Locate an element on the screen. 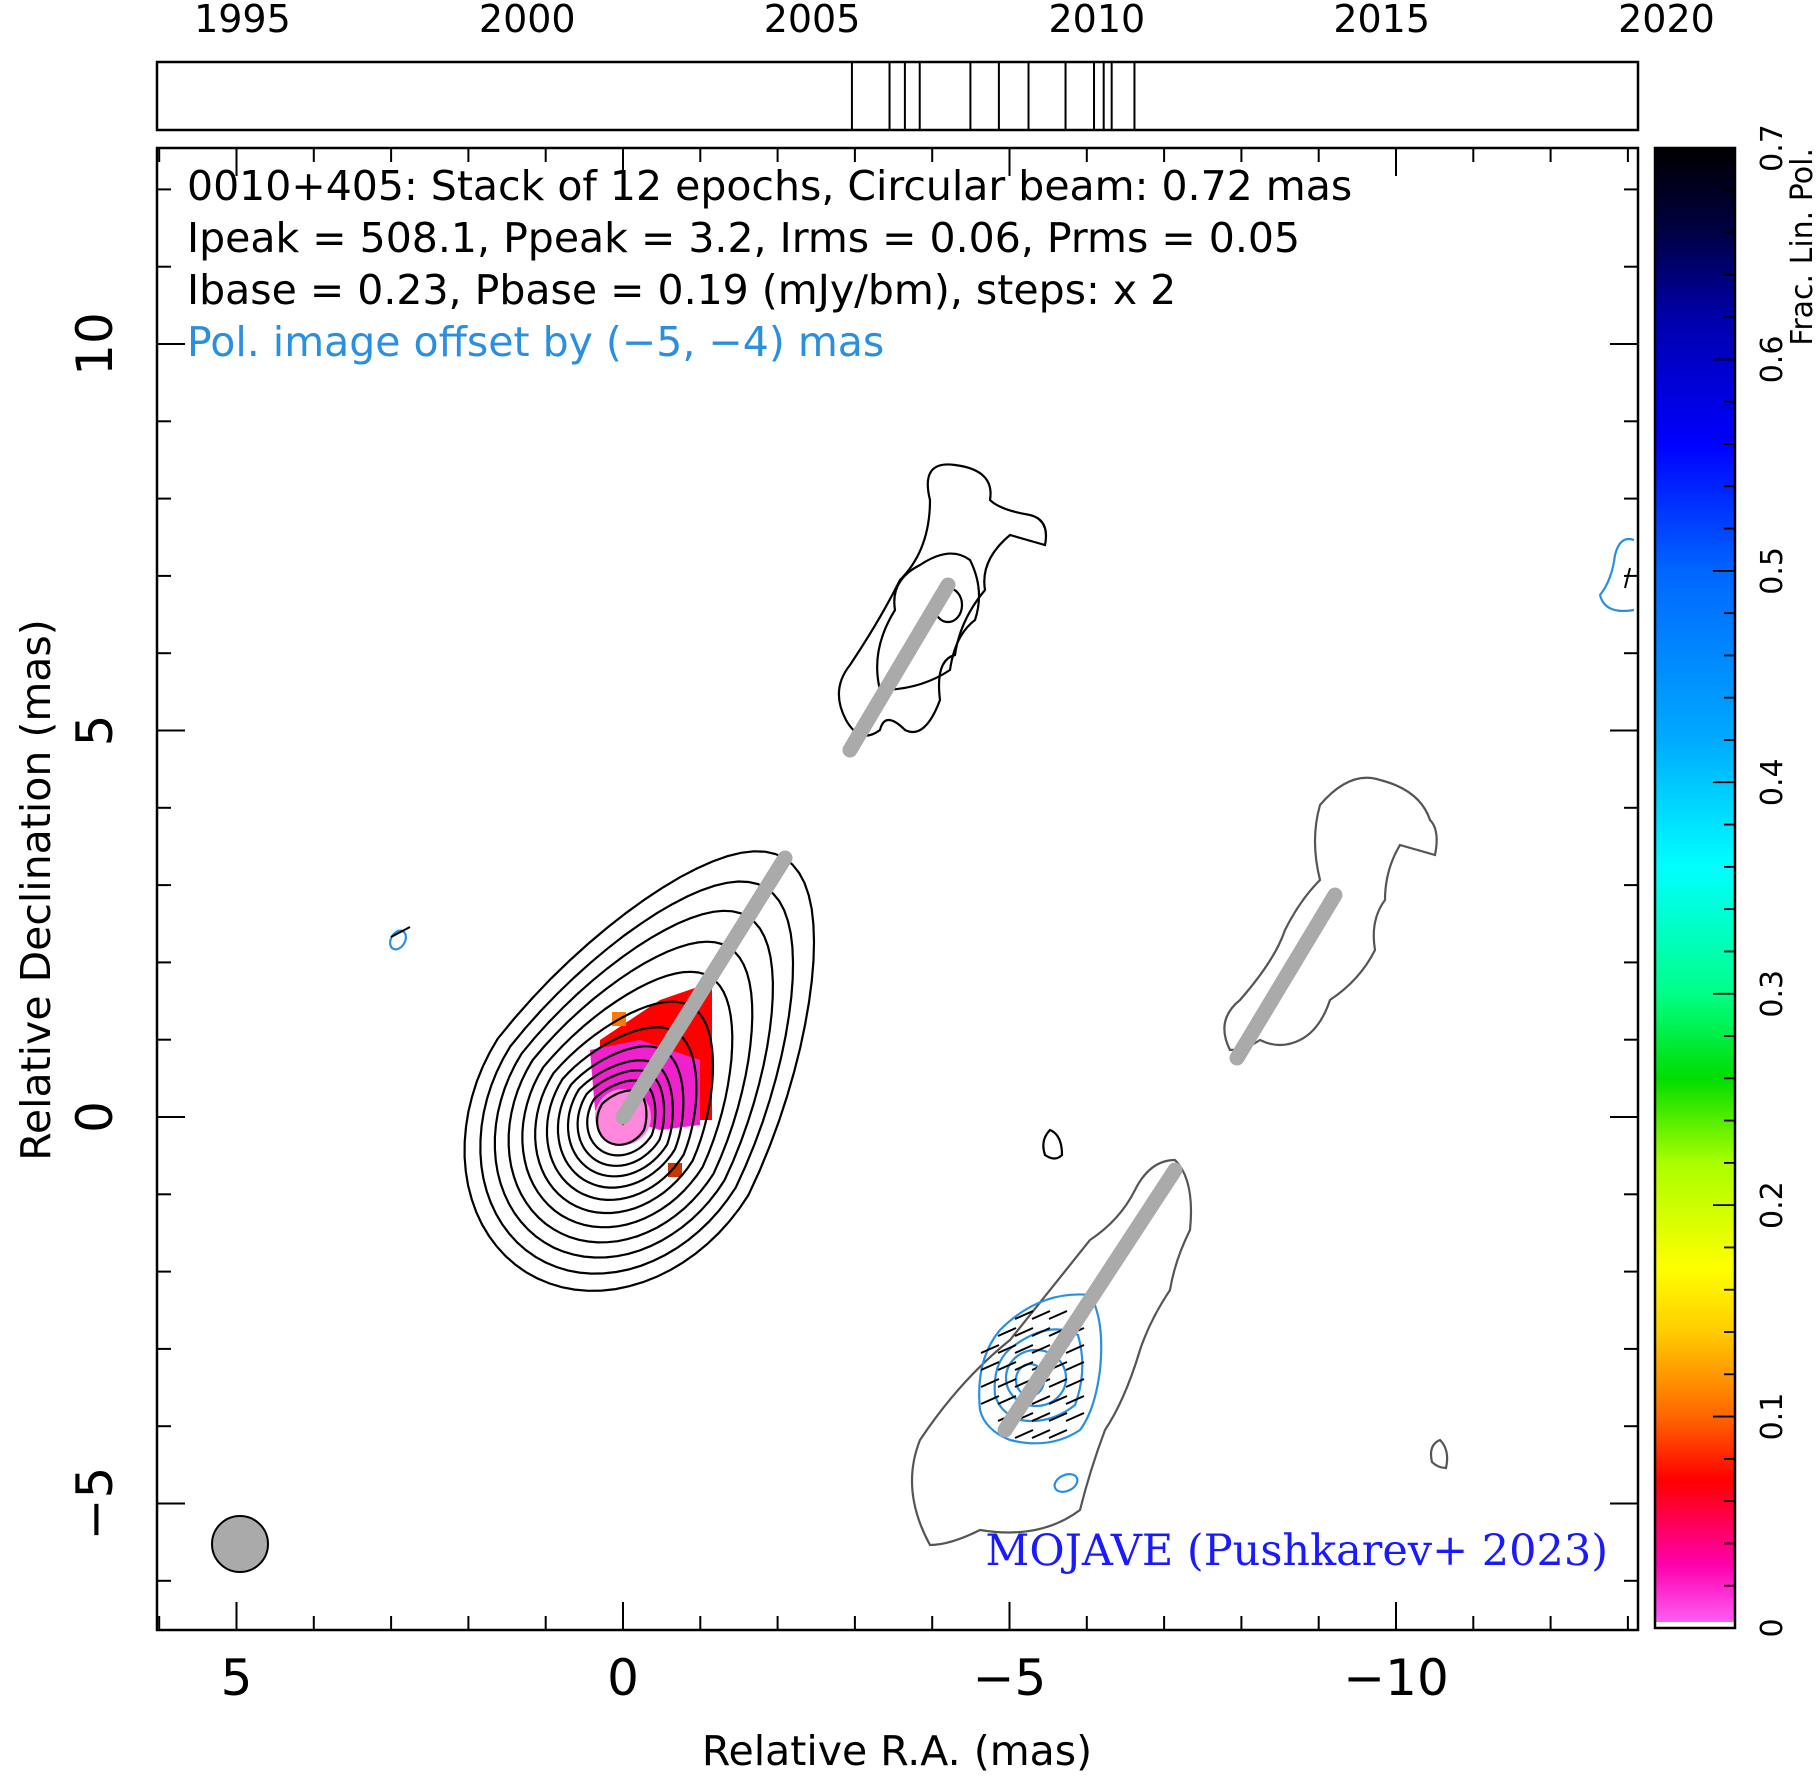 Image resolution: width=1819 pixels, height=1778 pixels. beam-ellipse is located at coordinates (240, 1544).